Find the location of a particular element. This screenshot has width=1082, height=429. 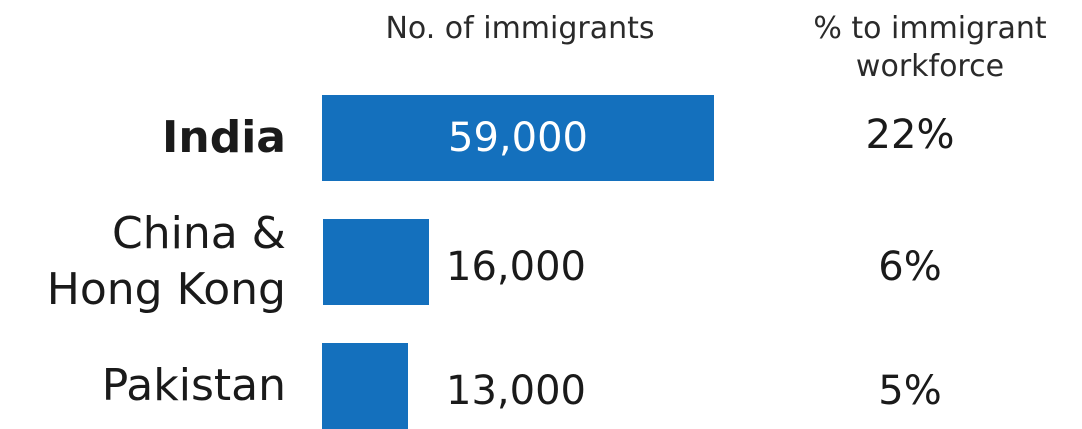

share-label-0: 22% is located at coordinates (910, 135).